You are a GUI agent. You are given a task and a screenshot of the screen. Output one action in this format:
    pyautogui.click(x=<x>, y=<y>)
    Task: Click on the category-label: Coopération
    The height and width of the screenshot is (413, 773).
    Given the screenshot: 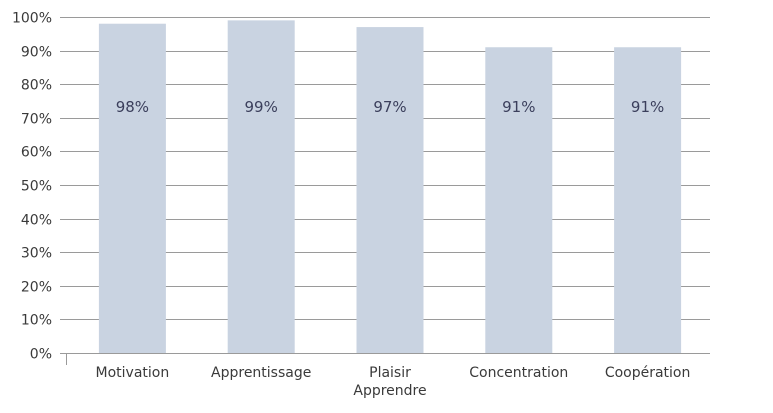 What is the action you would take?
    pyautogui.click(x=648, y=373)
    